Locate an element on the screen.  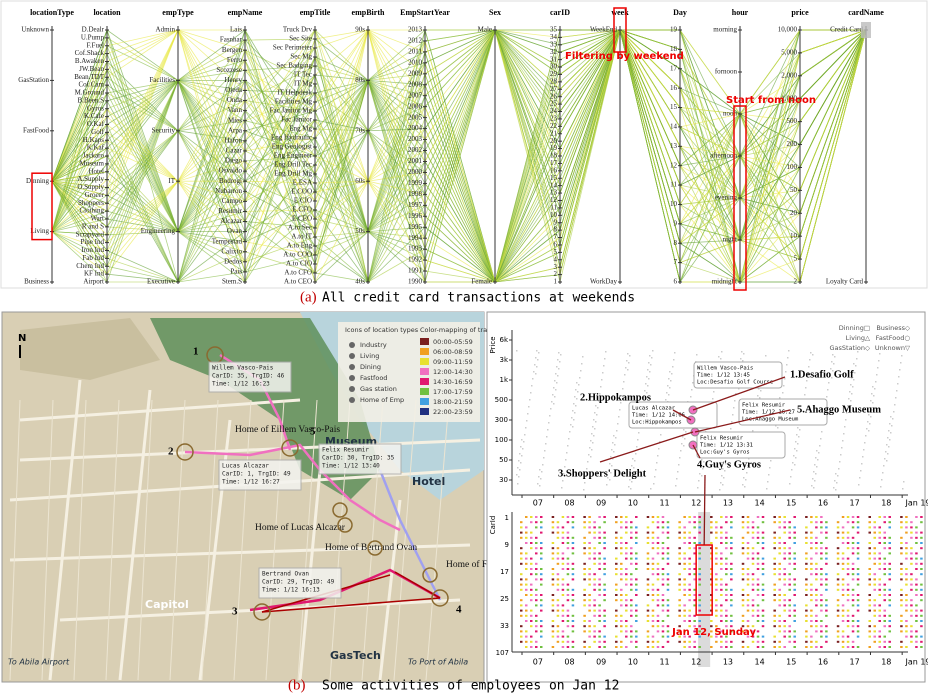
axis-label: Credit Card is located at coordinates (846, 30).